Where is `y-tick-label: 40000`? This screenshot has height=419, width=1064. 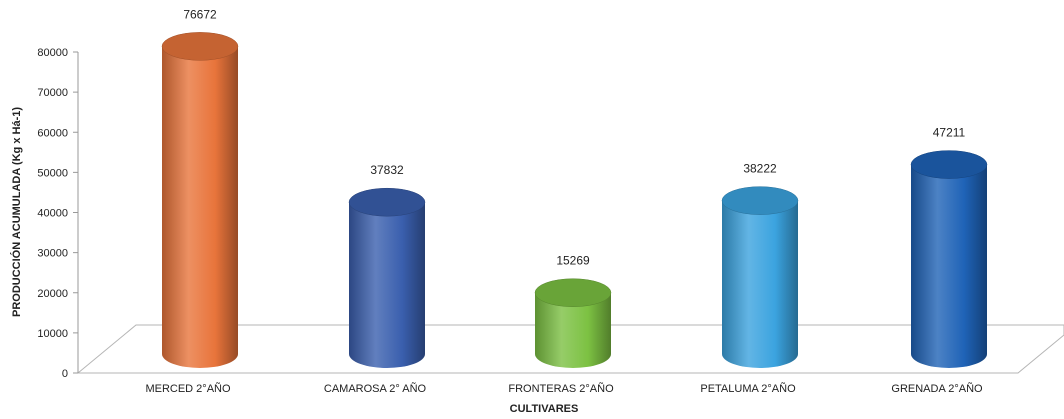
y-tick-label: 40000 is located at coordinates (52, 214).